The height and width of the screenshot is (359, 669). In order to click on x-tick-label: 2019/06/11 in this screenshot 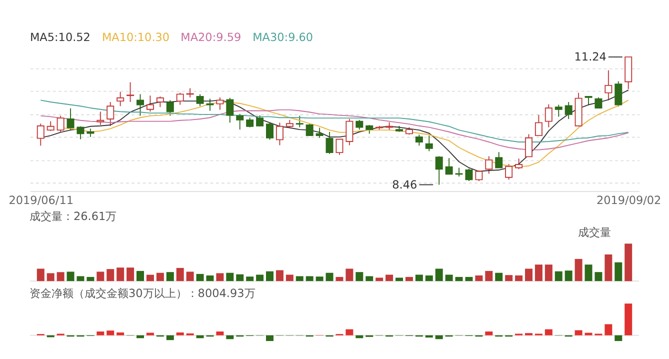, I will do `click(41, 200)`.